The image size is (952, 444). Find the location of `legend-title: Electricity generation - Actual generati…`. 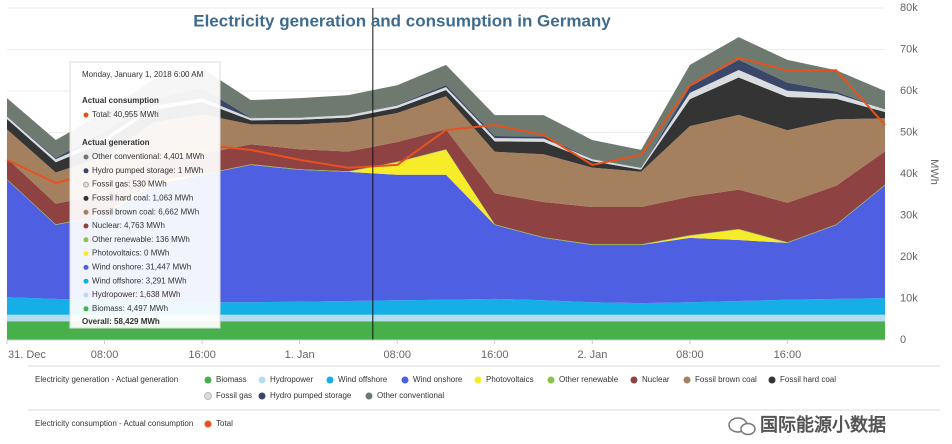

legend-title: Electricity generation - Actual generati… is located at coordinates (106, 379).